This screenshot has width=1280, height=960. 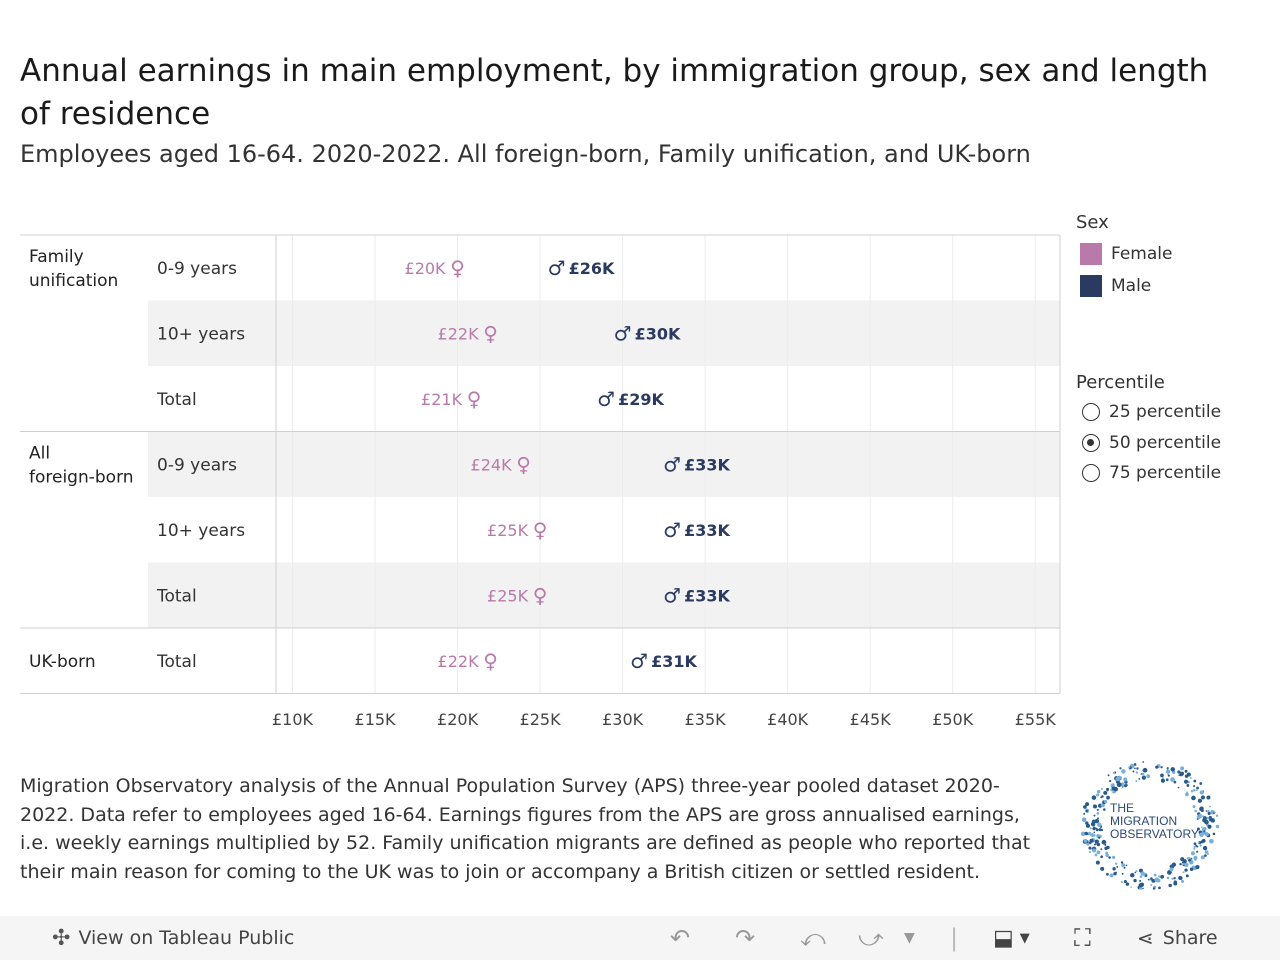 I want to click on x-tick-label: £40K, so click(x=788, y=719).